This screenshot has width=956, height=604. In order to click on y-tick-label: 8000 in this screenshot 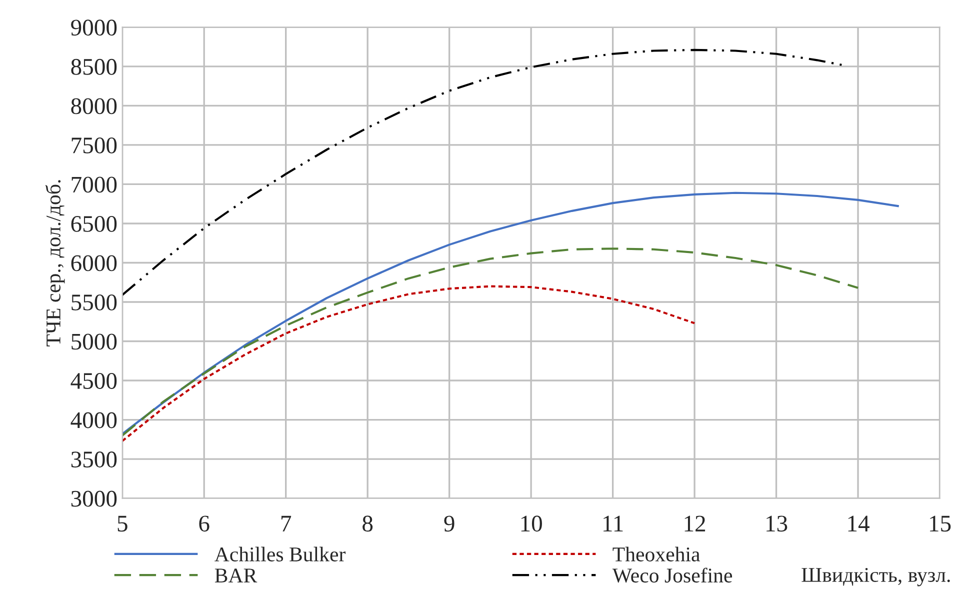, I will do `click(94, 106)`.